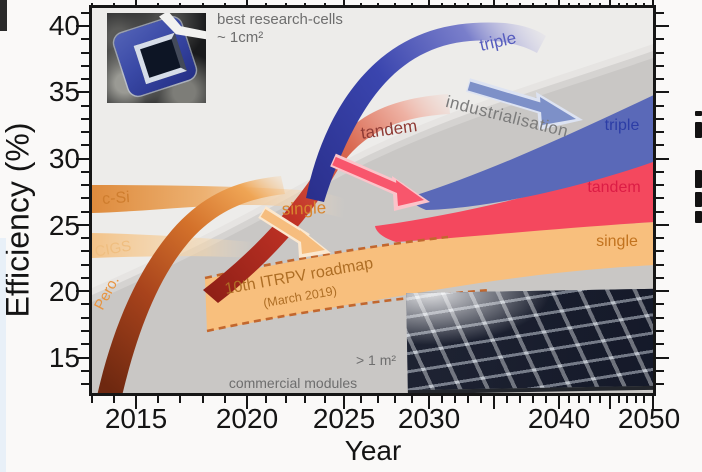 Image resolution: width=702 pixels, height=472 pixels. What do you see at coordinates (514, 201) in the screenshot?
I see `tandem-module-band` at bounding box center [514, 201].